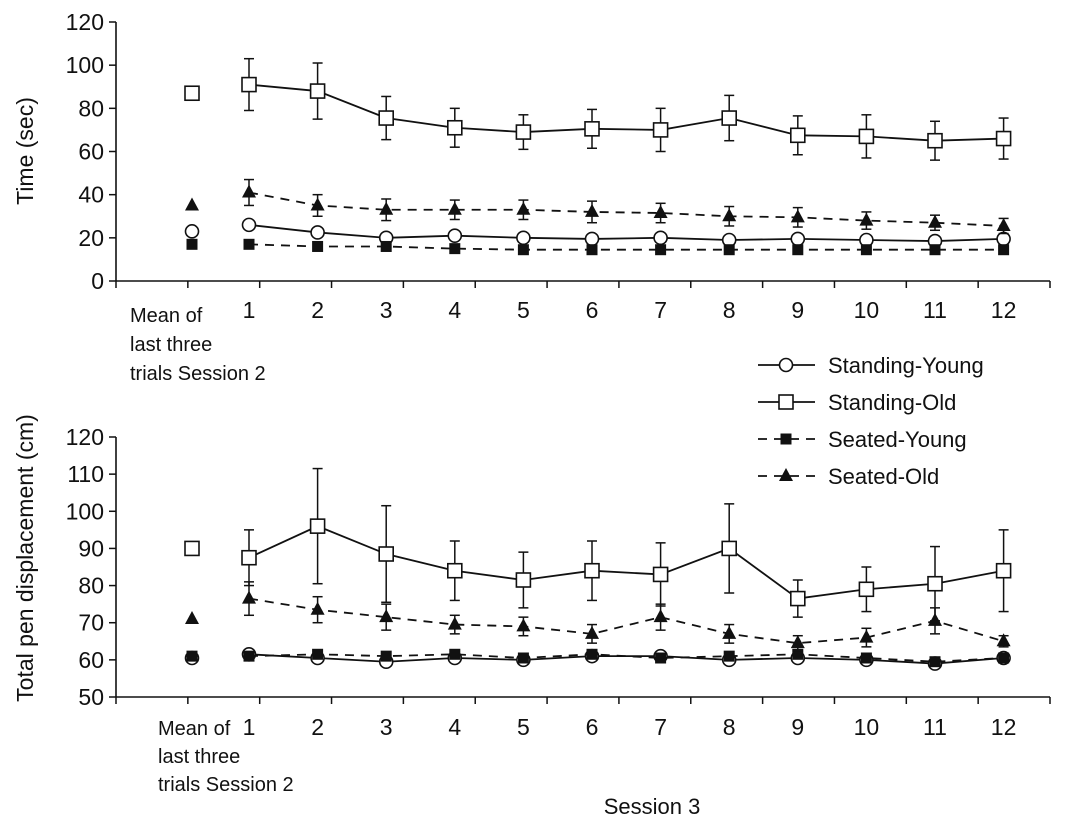  Describe the element at coordinates (660, 310) in the screenshot. I see `x-tick-label: 7` at that location.